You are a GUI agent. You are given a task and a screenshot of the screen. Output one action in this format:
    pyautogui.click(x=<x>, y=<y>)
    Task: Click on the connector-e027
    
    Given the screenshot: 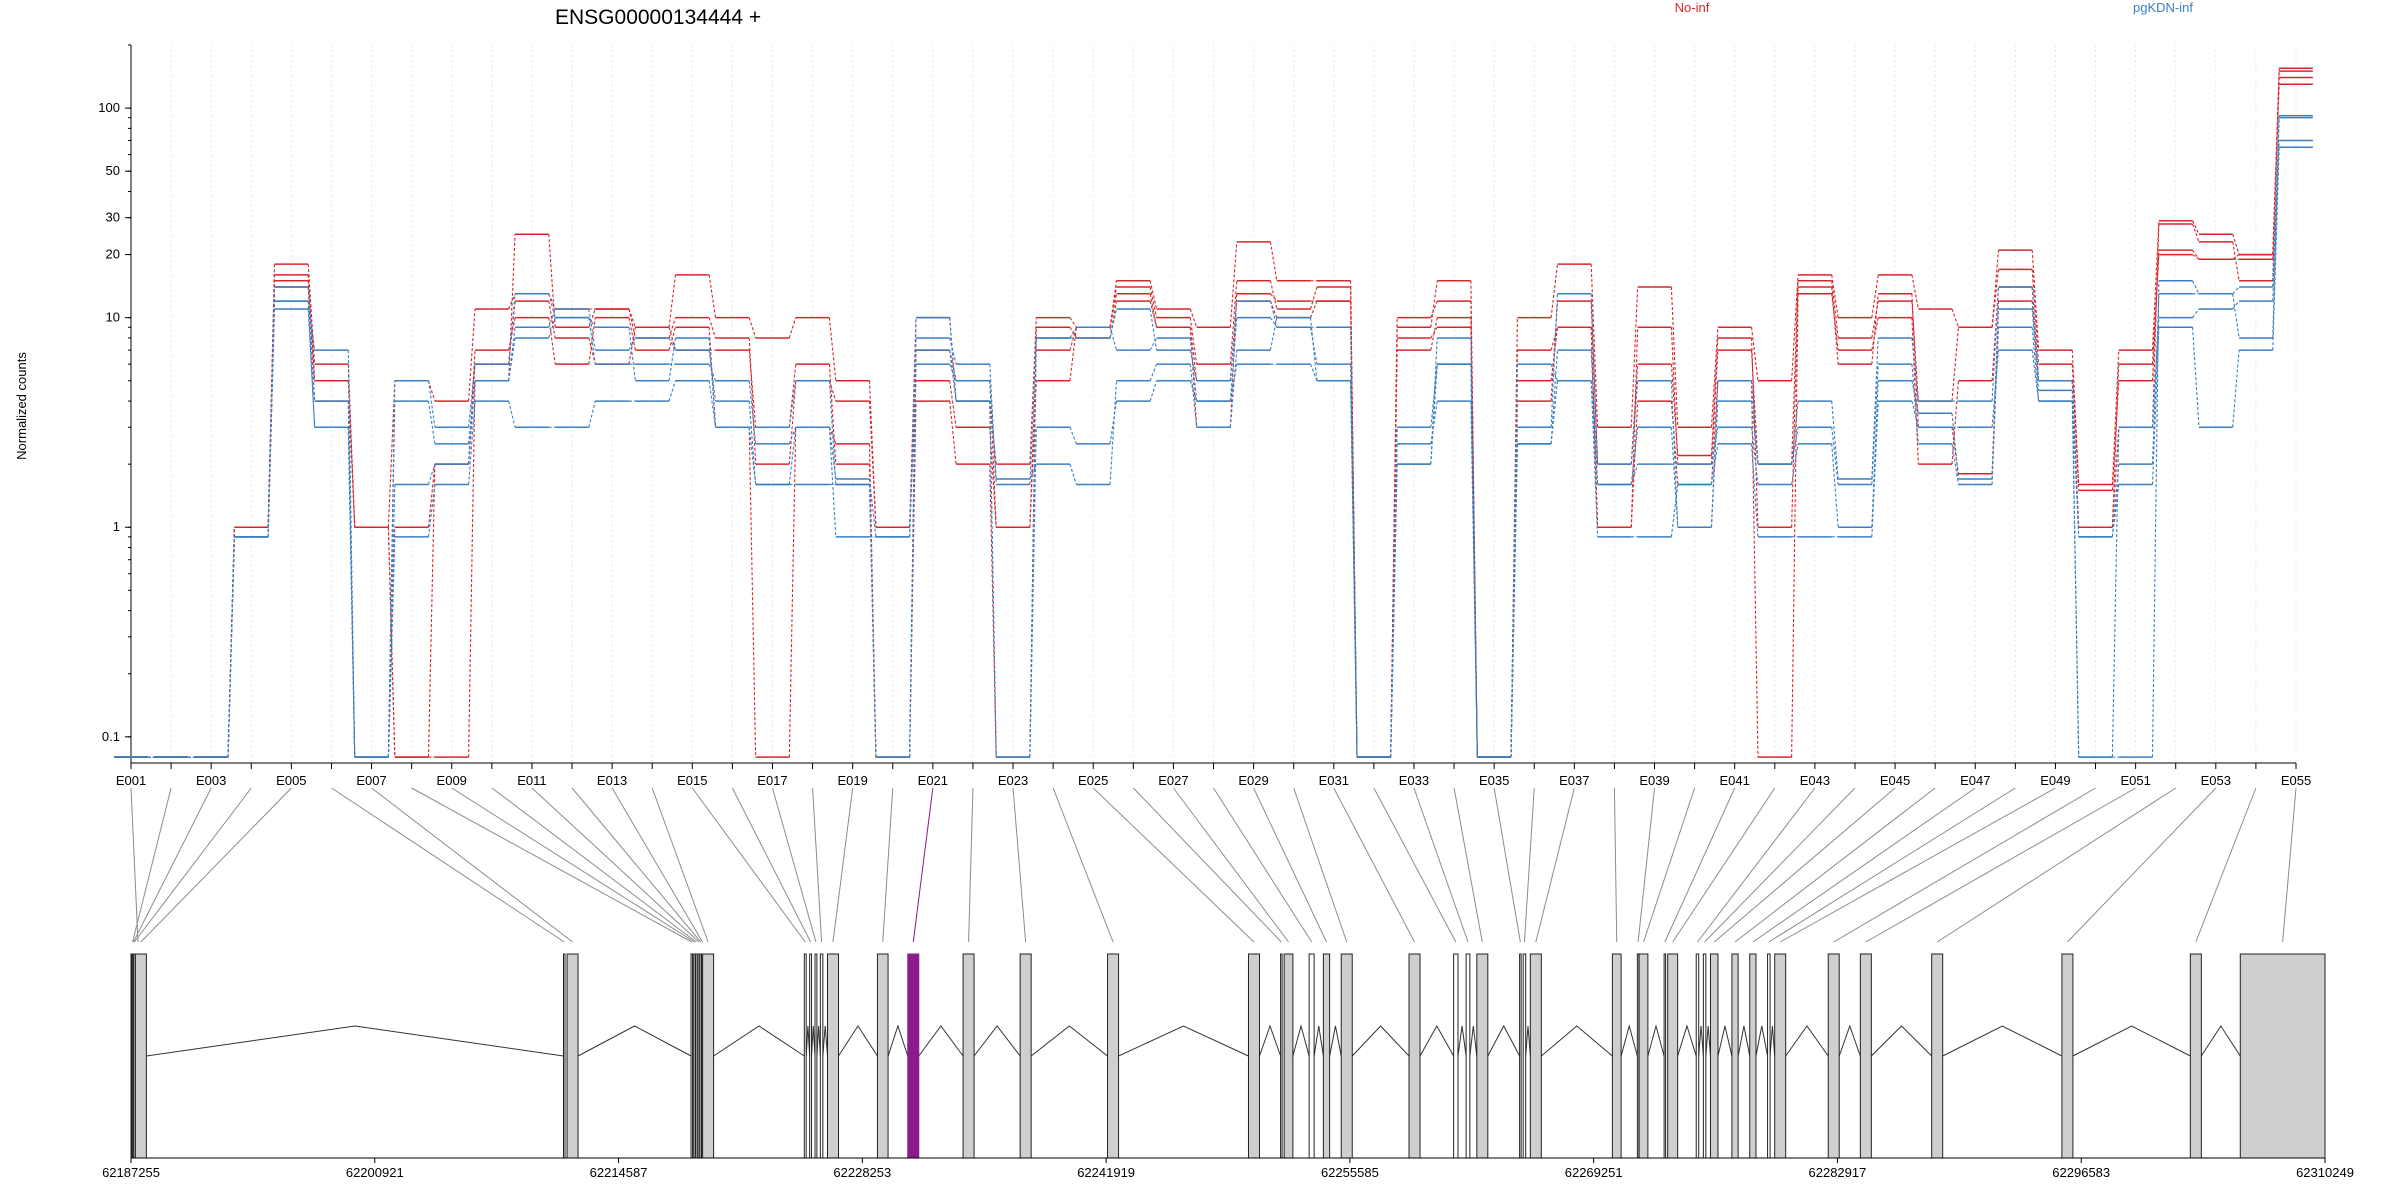 What is the action you would take?
    pyautogui.click(x=1231, y=865)
    